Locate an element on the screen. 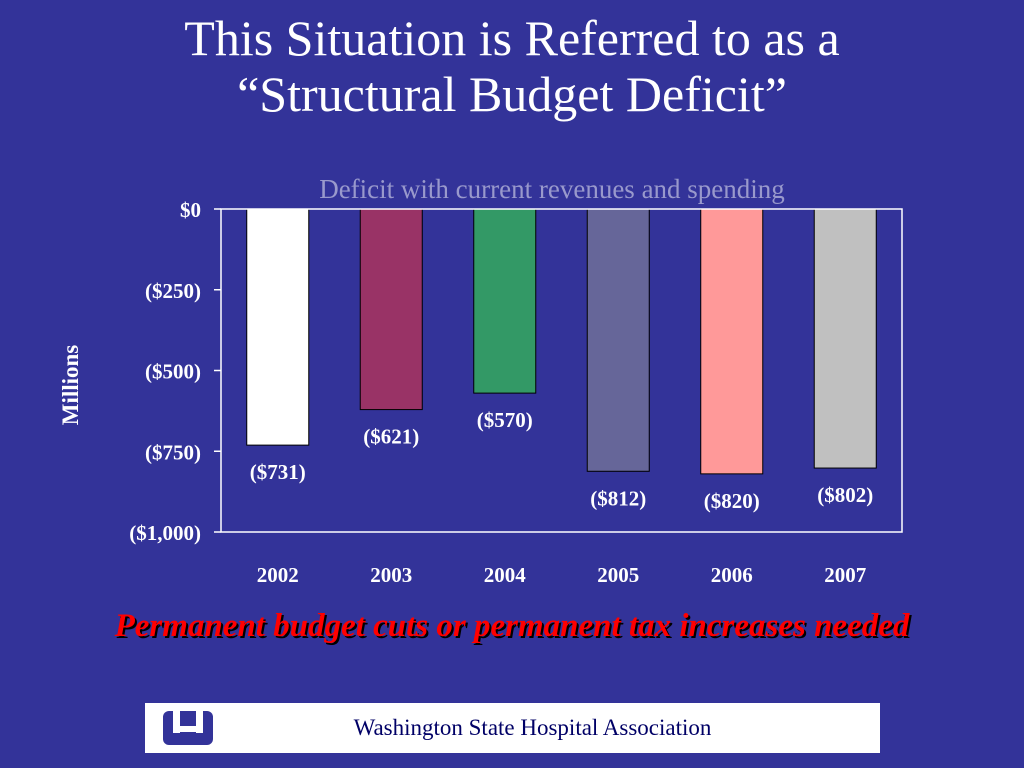 This screenshot has width=1024, height=768. data-label: ($570) is located at coordinates (505, 420).